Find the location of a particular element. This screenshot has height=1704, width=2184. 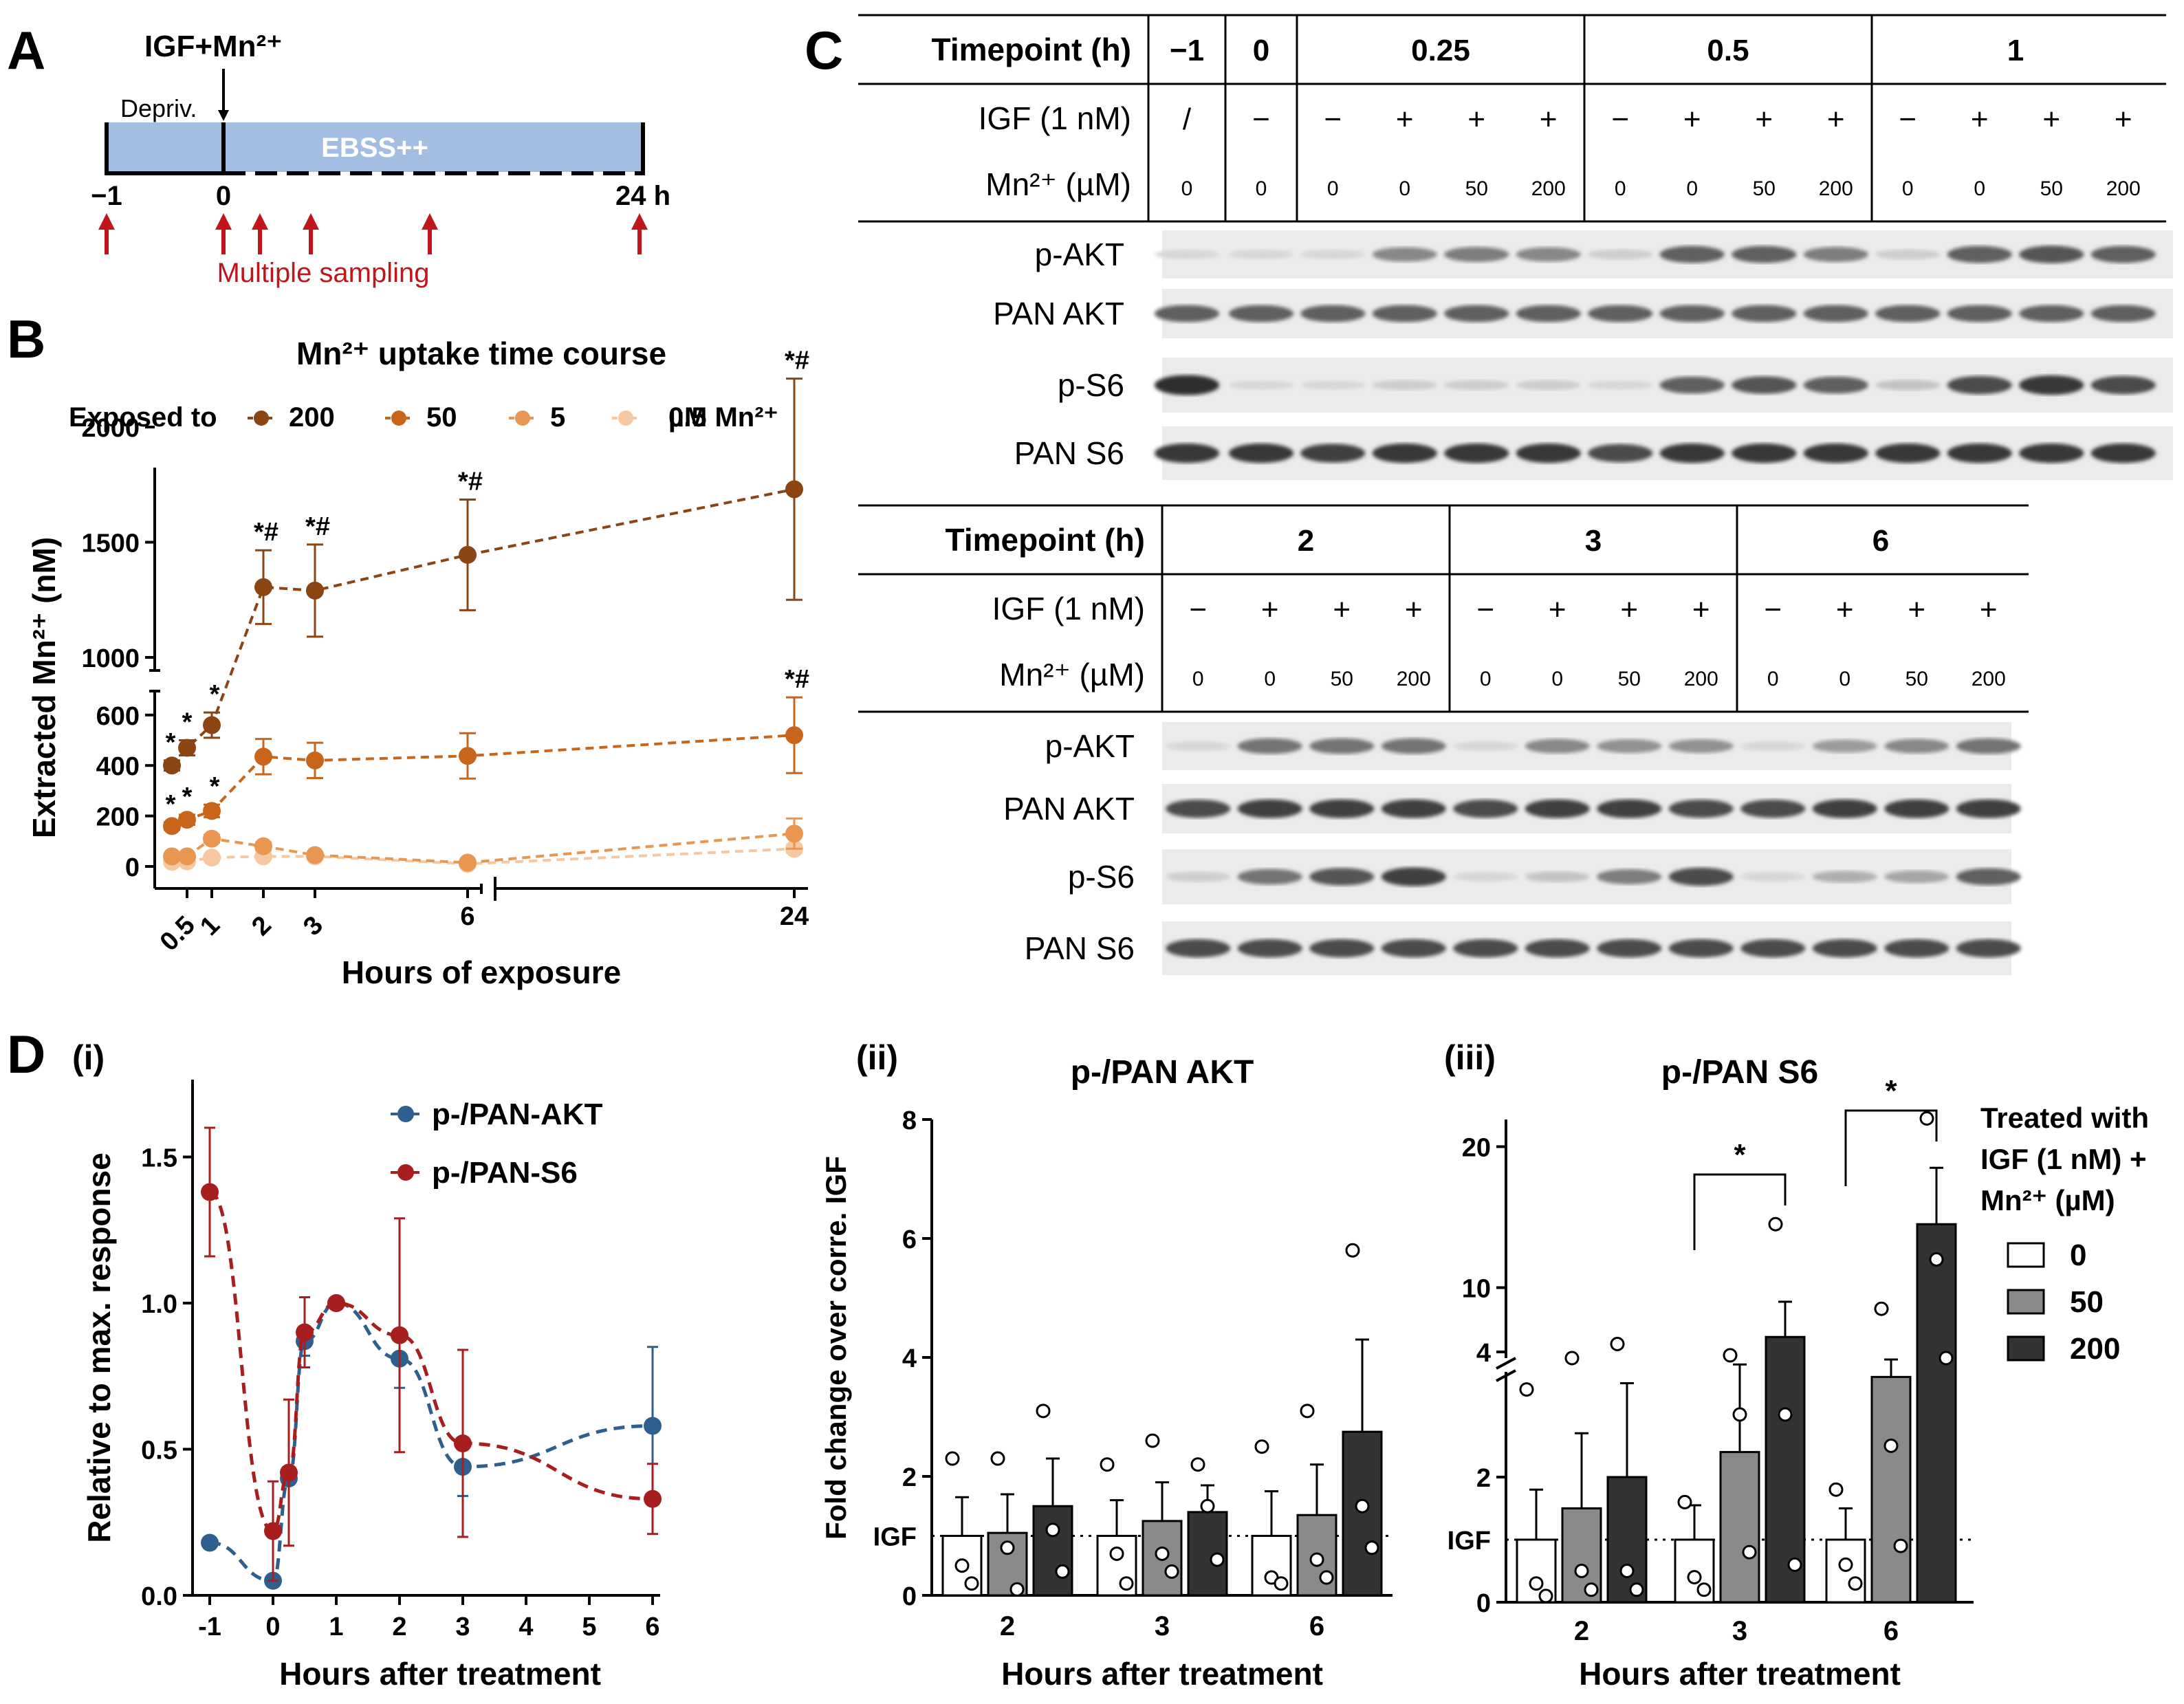

panel-label-d: D is located at coordinates (26, 1054).